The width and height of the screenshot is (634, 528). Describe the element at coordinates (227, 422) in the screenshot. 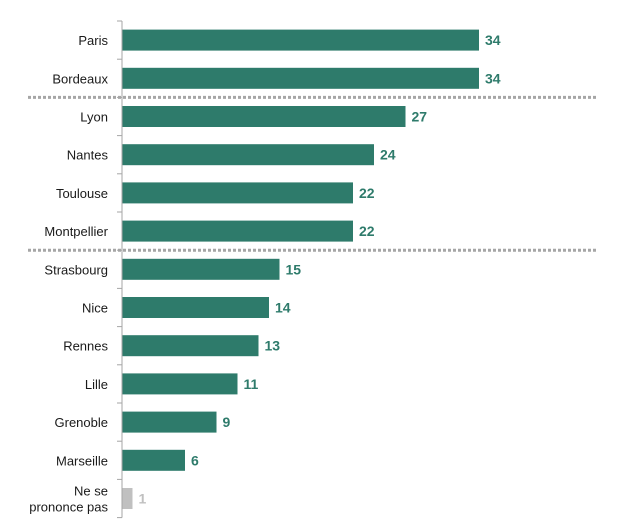

I see `value-label-grenoble: 9` at that location.